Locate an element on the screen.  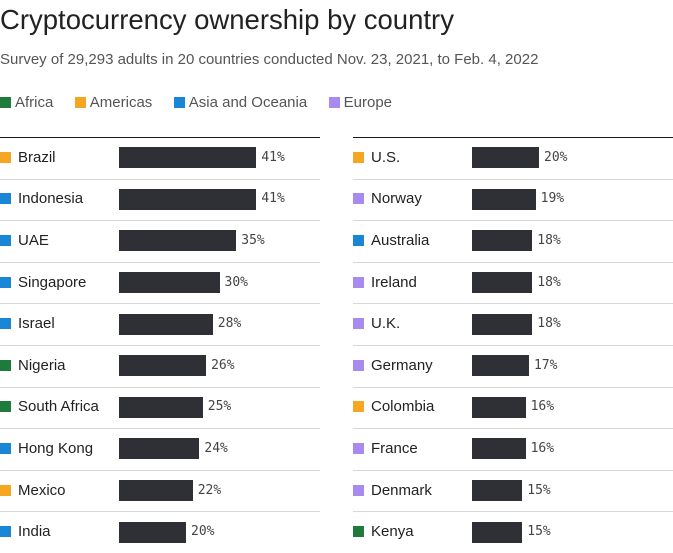
bar-south-africa is located at coordinates (161, 407).